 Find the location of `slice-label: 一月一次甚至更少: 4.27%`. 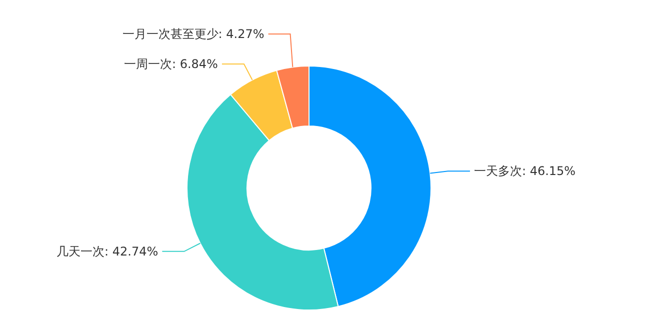

slice-label: 一月一次甚至更少: 4.27% is located at coordinates (193, 34).